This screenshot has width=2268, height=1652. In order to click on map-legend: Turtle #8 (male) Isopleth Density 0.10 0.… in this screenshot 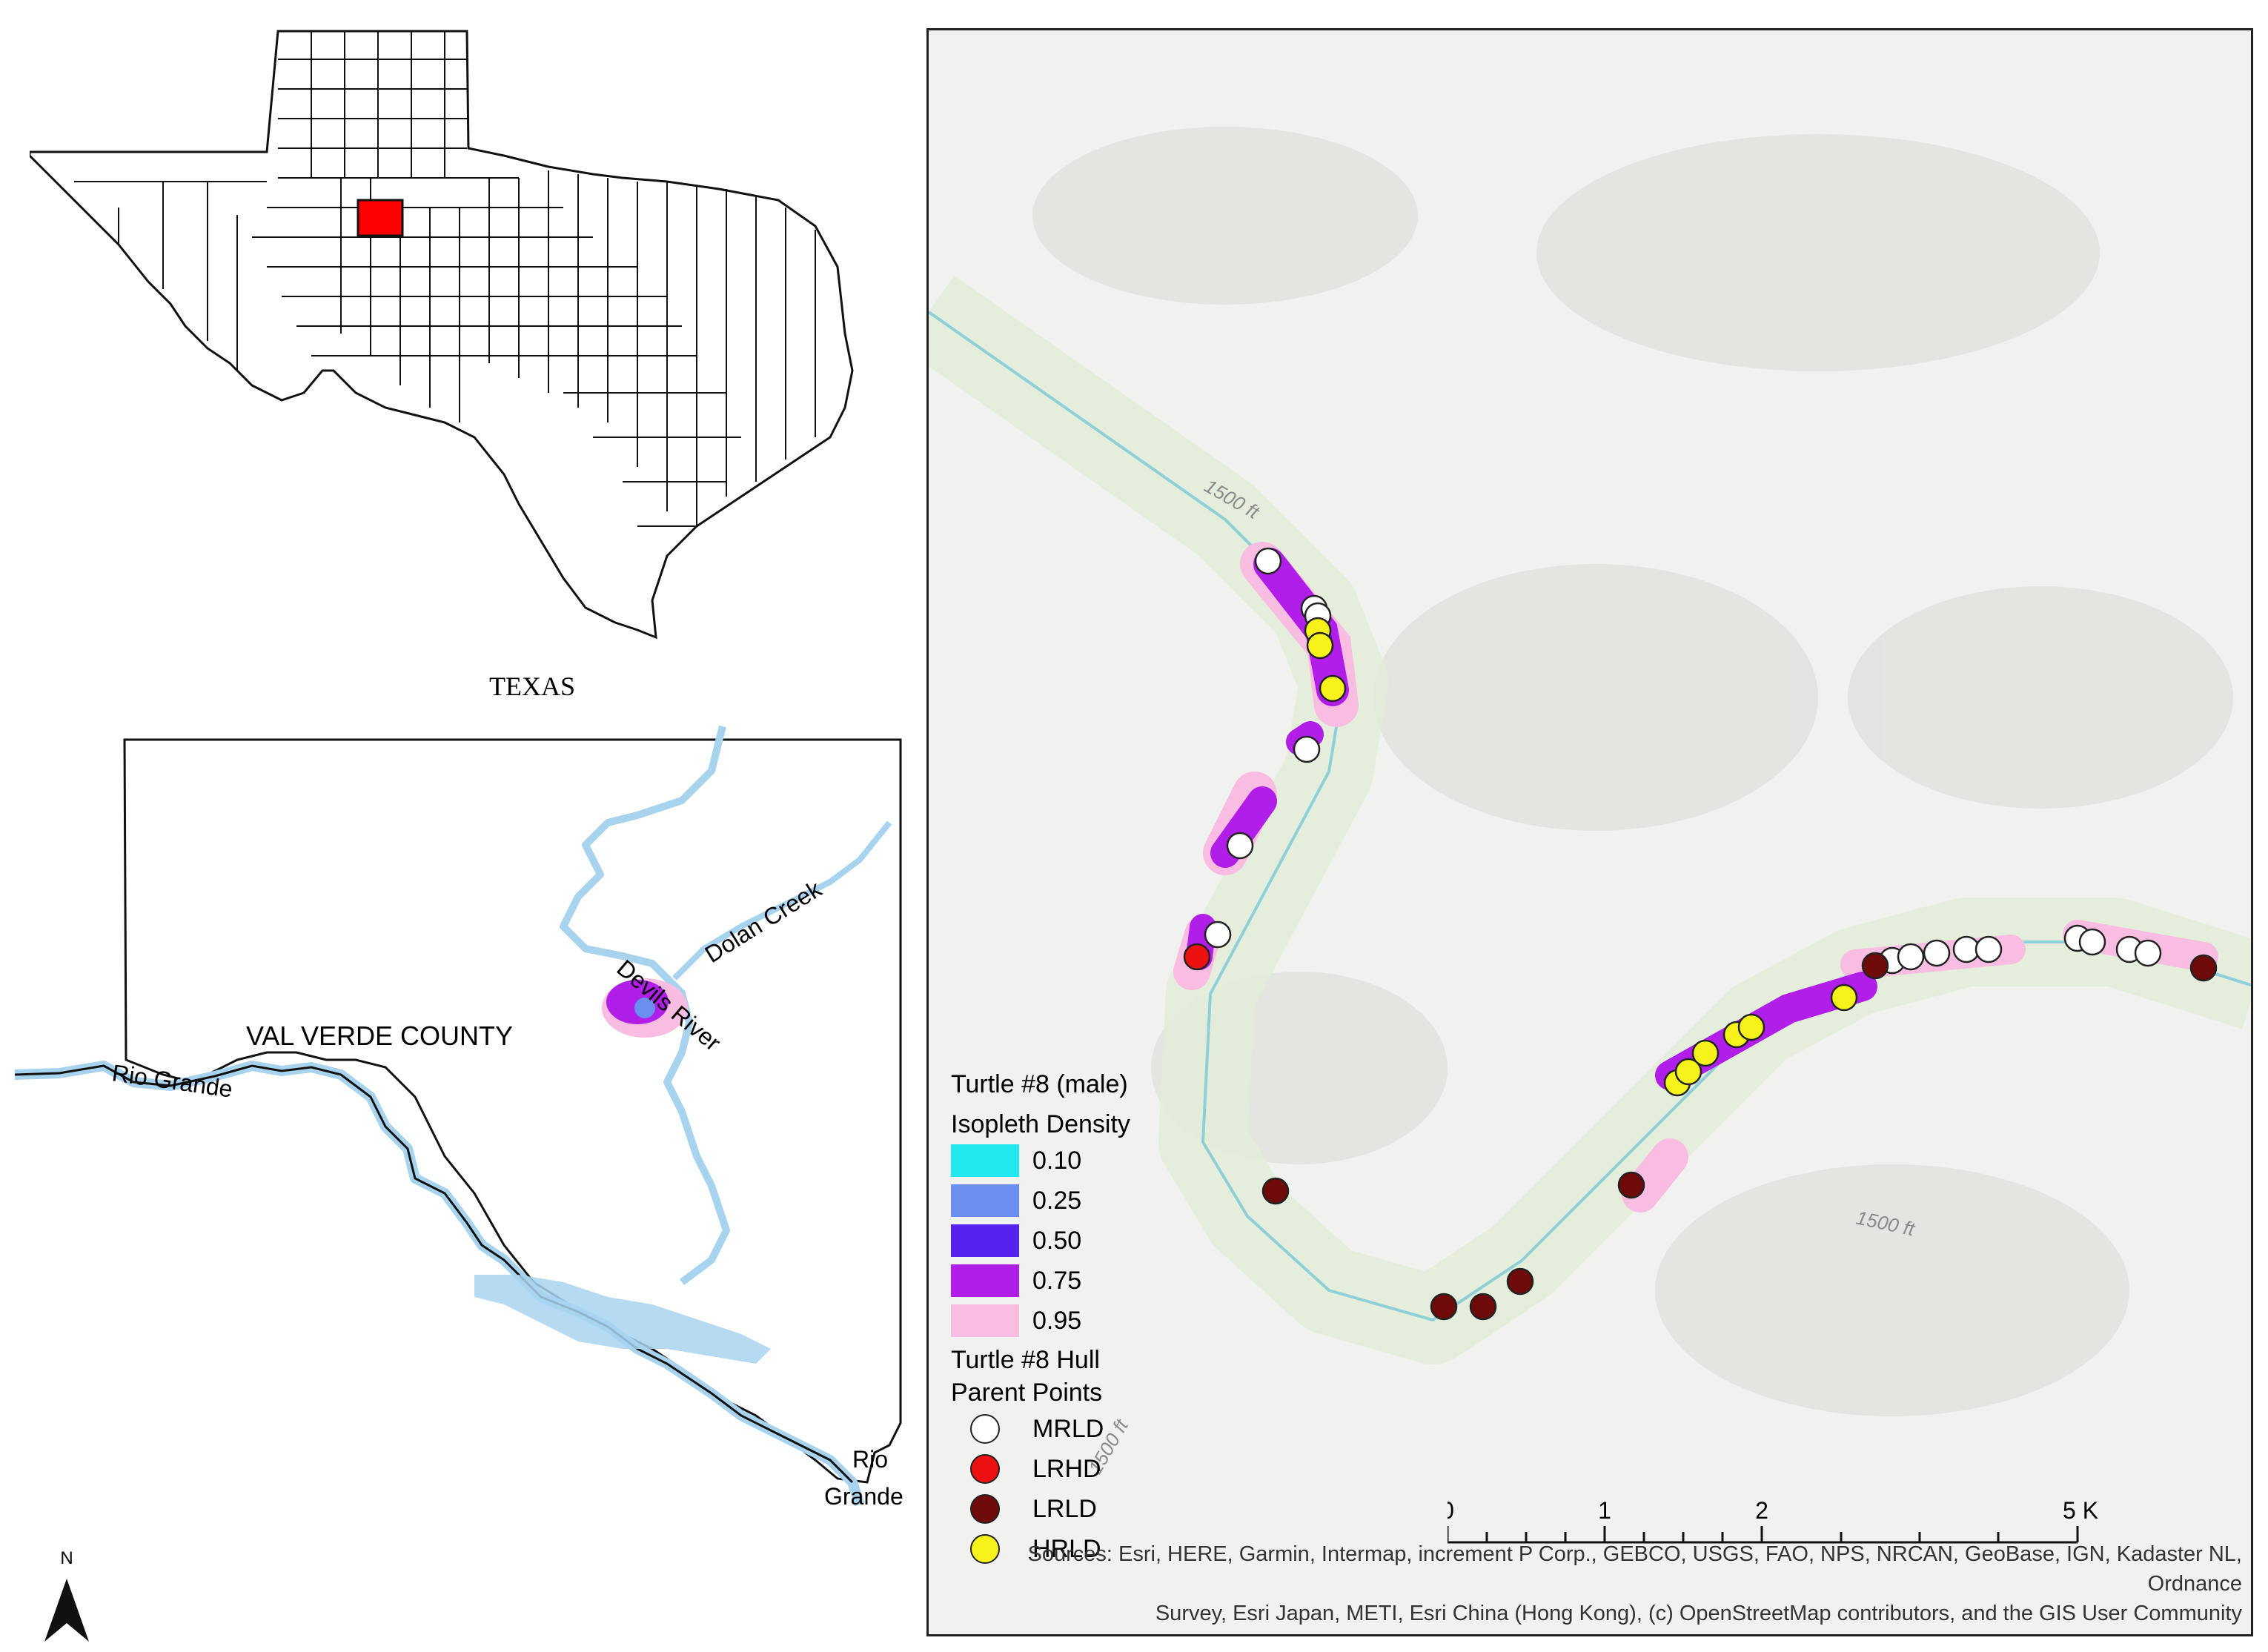, I will do `click(1084, 1318)`.